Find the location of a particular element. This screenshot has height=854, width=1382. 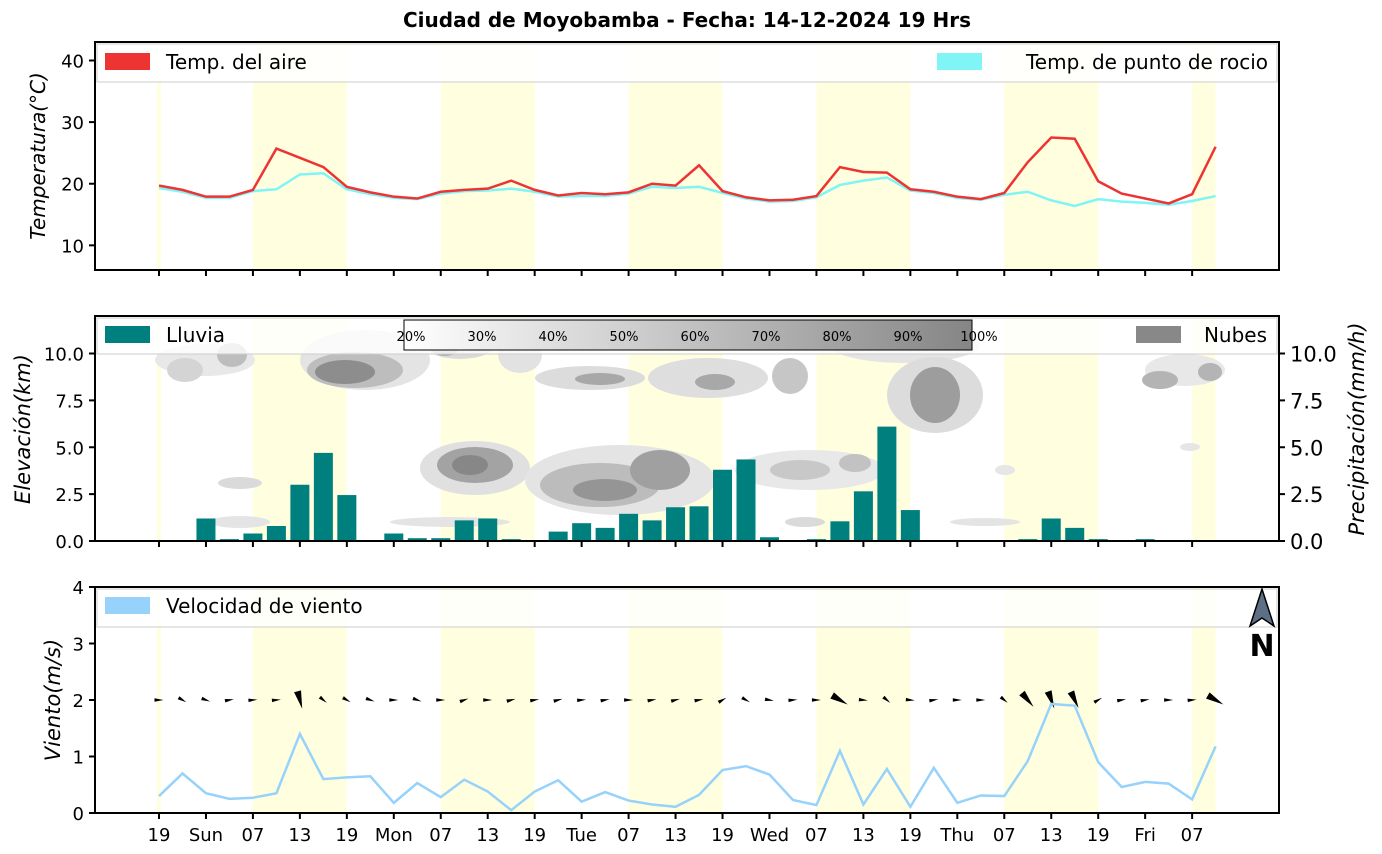

x-tick-label: Mon is located at coordinates (394, 835).